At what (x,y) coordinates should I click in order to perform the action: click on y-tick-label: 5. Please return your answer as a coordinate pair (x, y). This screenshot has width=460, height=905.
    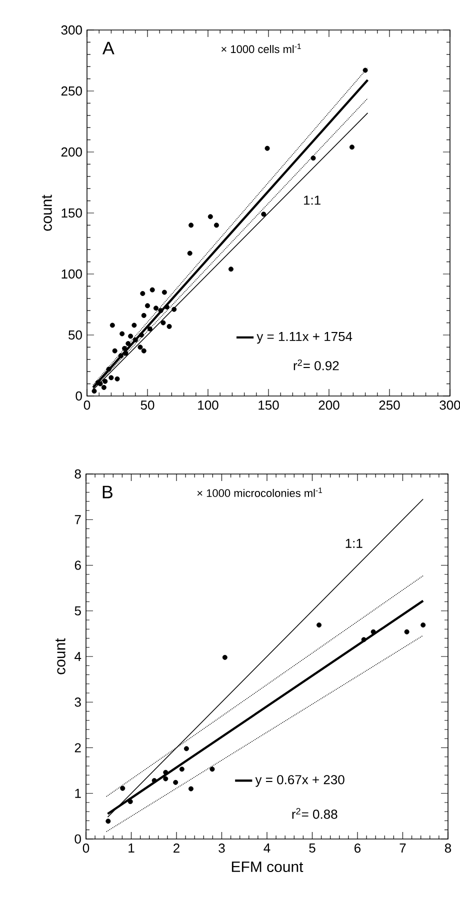
    Looking at the image, I should click on (77, 611).